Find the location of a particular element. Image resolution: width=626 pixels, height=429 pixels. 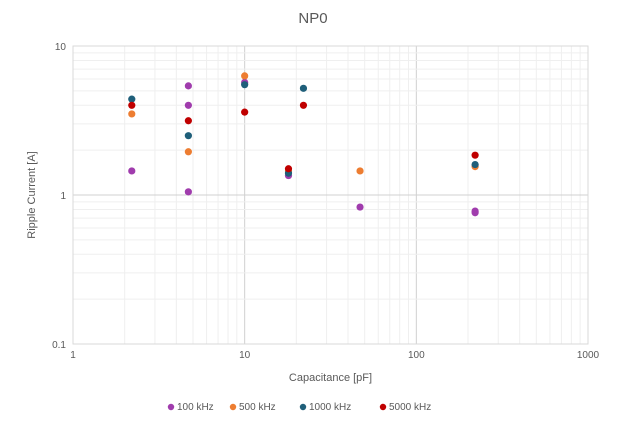

x-tick-label: 1 is located at coordinates (73, 355).